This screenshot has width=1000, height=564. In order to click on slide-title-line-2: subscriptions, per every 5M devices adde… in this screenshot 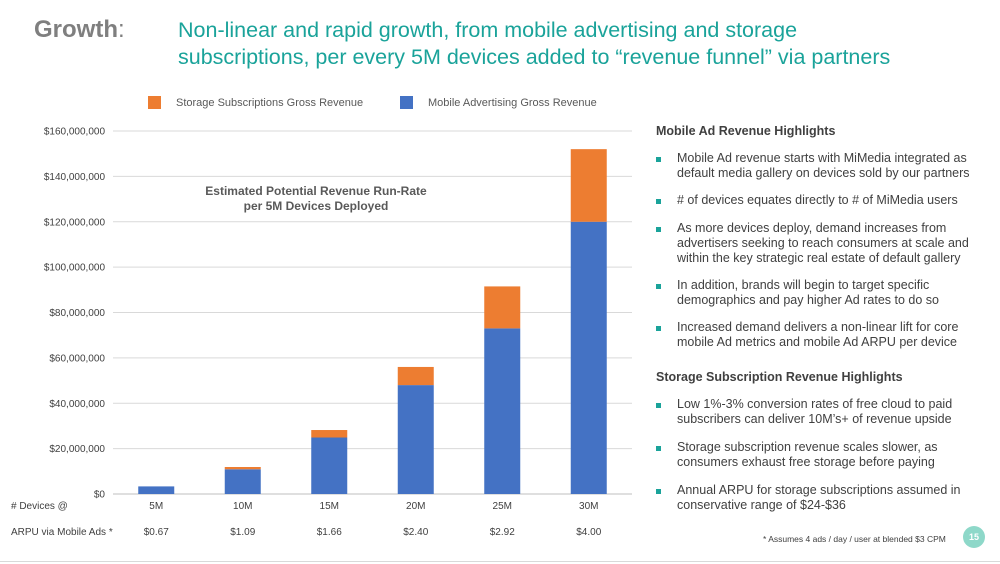, I will do `click(534, 57)`.